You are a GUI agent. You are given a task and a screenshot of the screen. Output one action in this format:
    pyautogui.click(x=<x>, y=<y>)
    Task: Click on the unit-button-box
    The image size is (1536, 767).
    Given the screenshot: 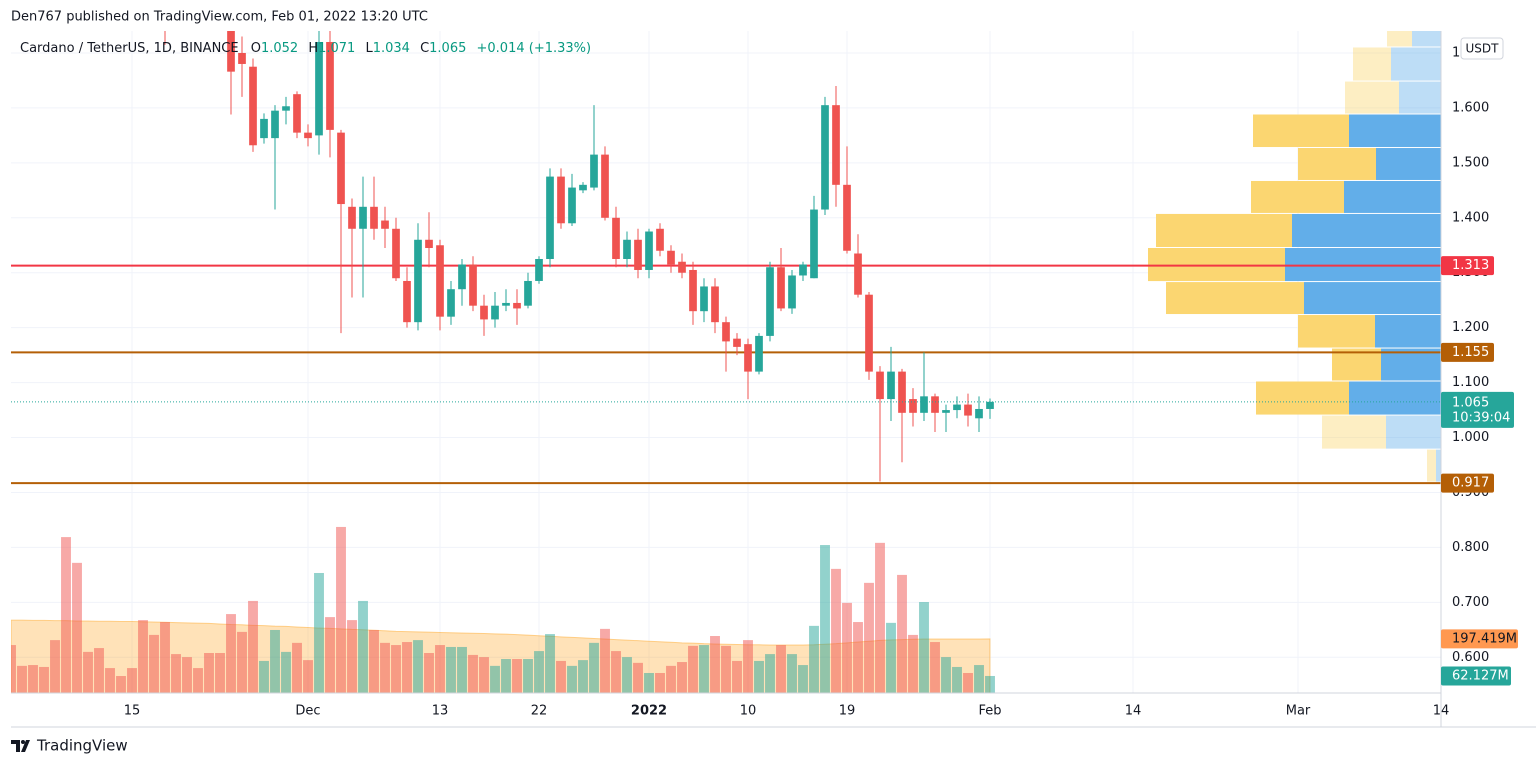 What is the action you would take?
    pyautogui.click(x=1482, y=48)
    